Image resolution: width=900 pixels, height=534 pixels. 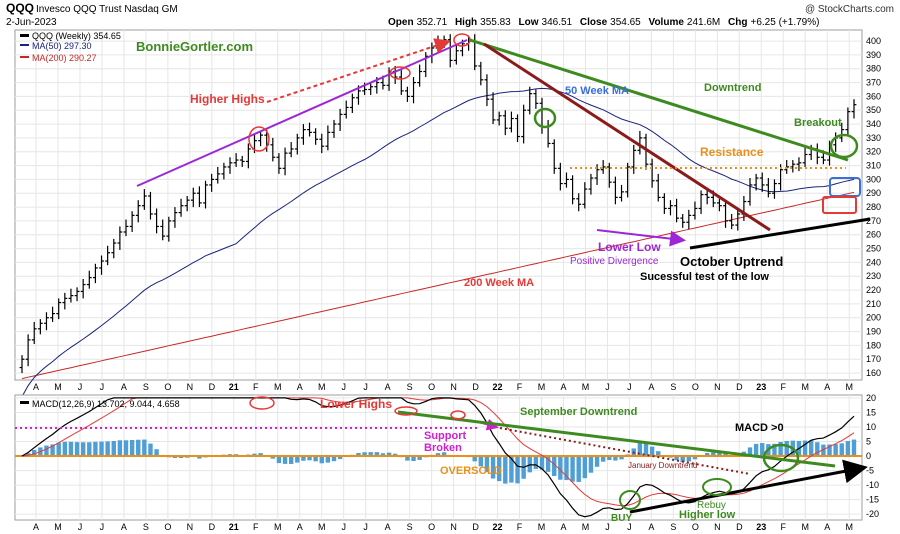 I want to click on label-oversold: OVERSOLD, so click(x=471, y=471).